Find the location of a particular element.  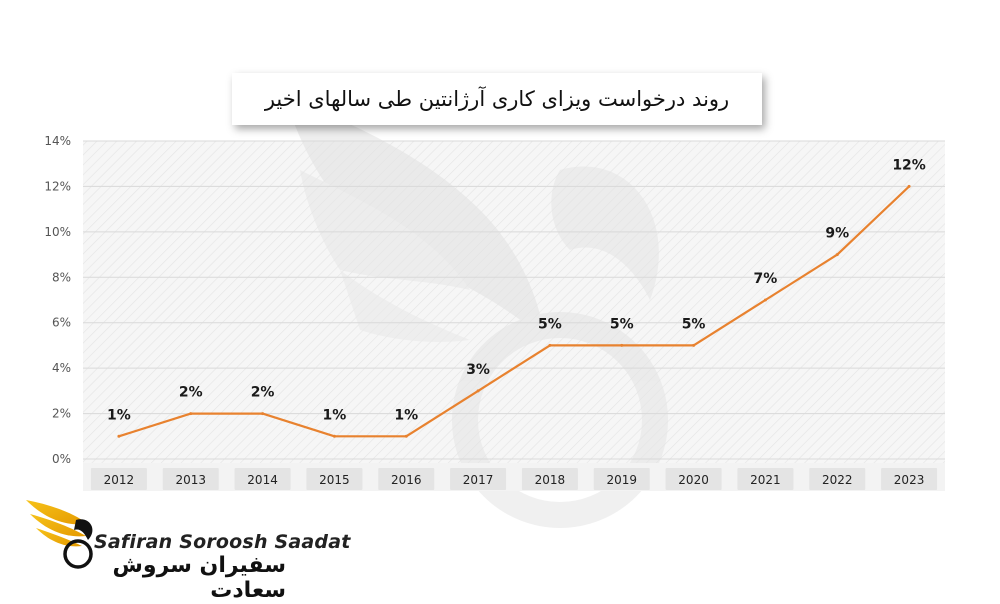

x-tick-label: 2020 is located at coordinates (693, 480).